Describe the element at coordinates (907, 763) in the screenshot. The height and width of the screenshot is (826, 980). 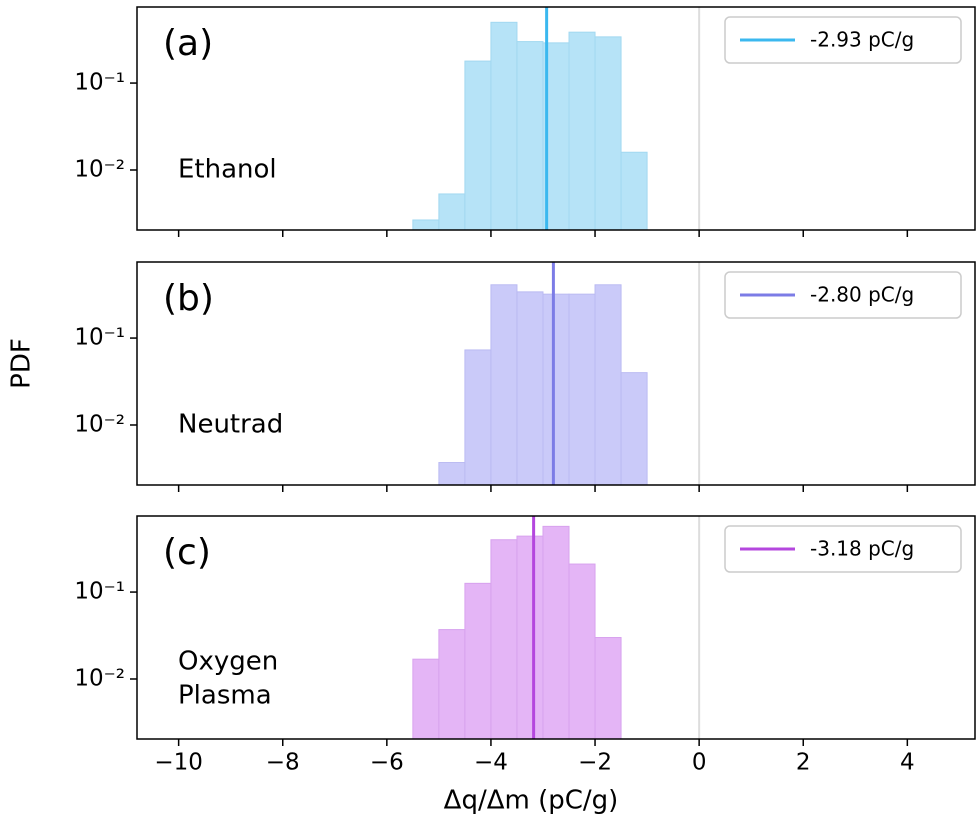
I see `x-tick-label: 4` at that location.